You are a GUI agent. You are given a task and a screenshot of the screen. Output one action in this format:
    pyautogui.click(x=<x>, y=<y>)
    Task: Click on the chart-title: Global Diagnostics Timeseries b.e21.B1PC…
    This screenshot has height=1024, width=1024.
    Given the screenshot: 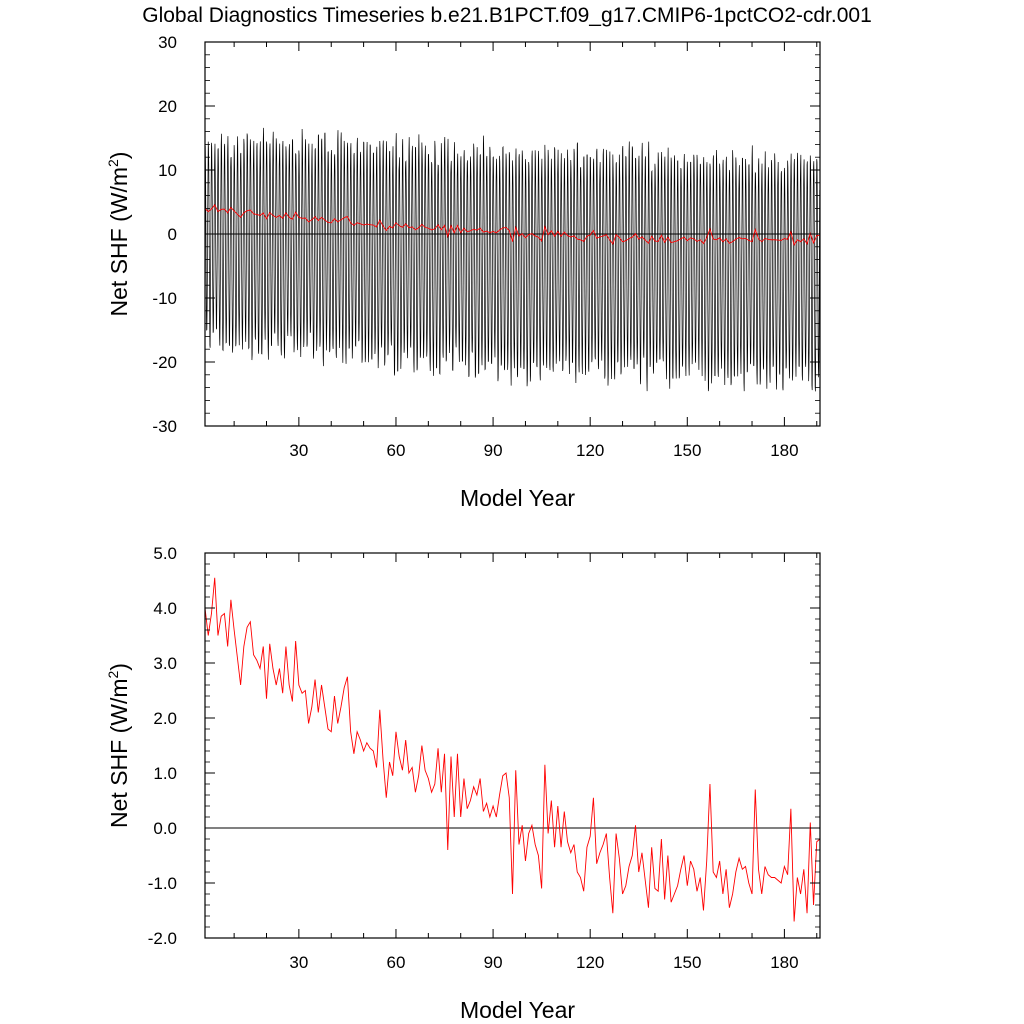 What is the action you would take?
    pyautogui.click(x=507, y=15)
    